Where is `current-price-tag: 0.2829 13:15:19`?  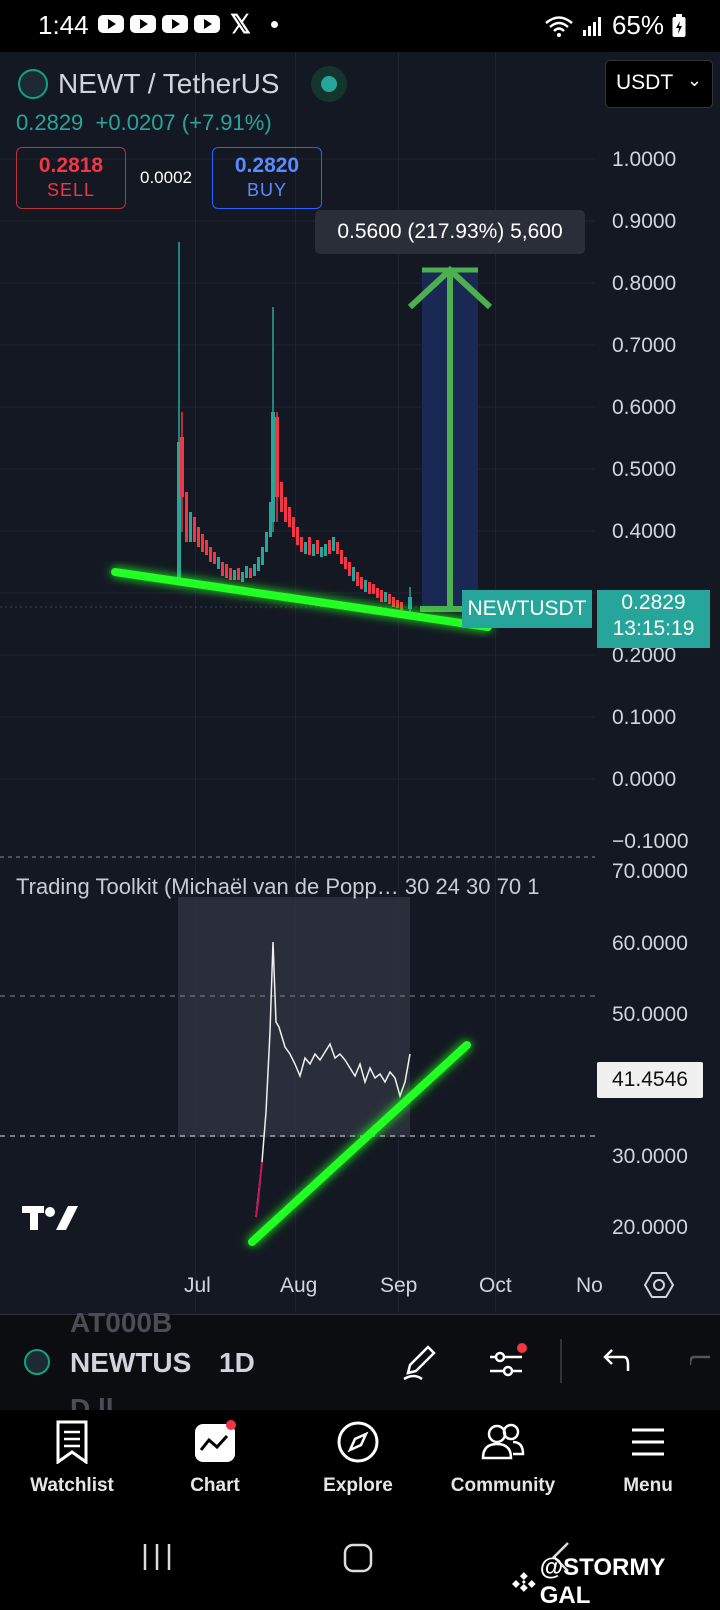 current-price-tag: 0.2829 13:15:19 is located at coordinates (653, 619).